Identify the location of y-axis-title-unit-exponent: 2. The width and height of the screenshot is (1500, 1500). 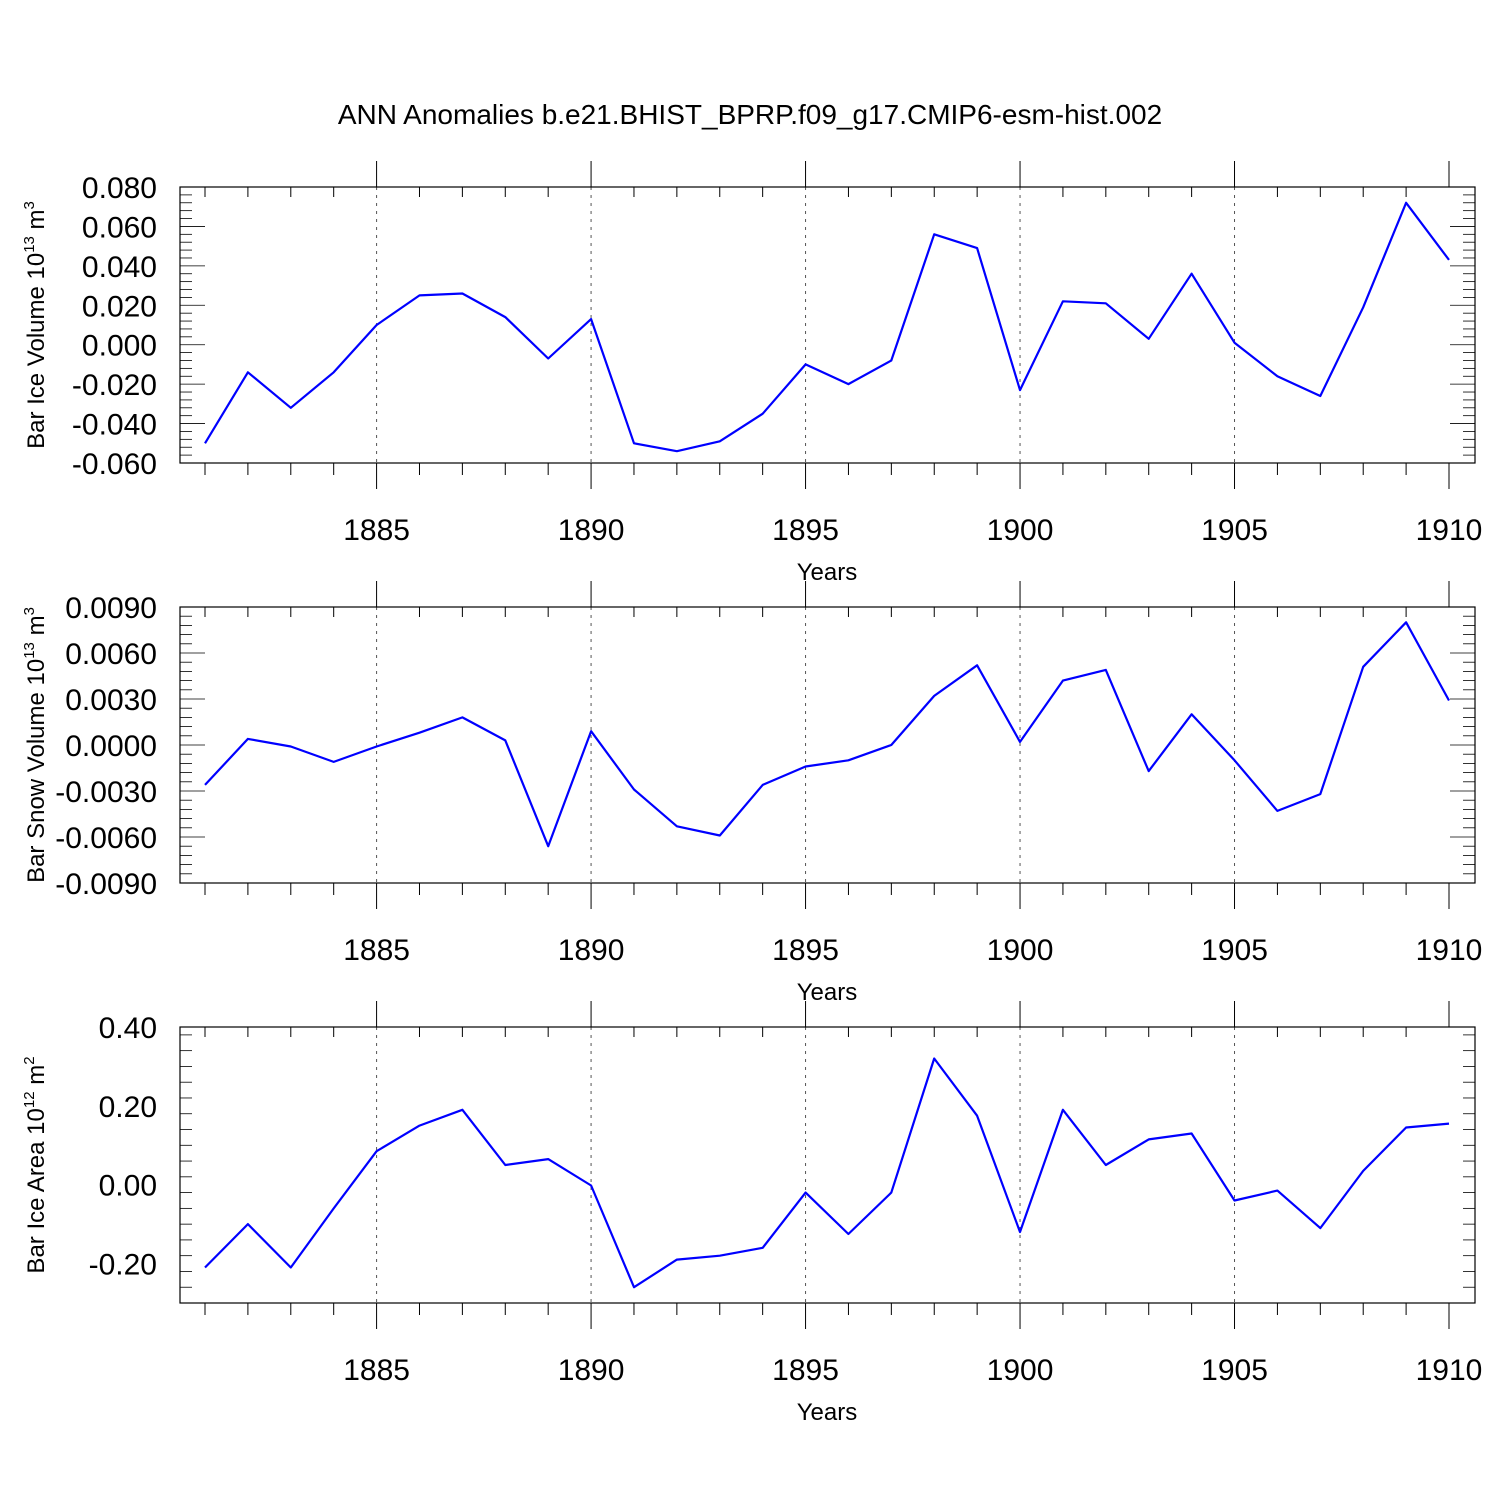
(29, 1060).